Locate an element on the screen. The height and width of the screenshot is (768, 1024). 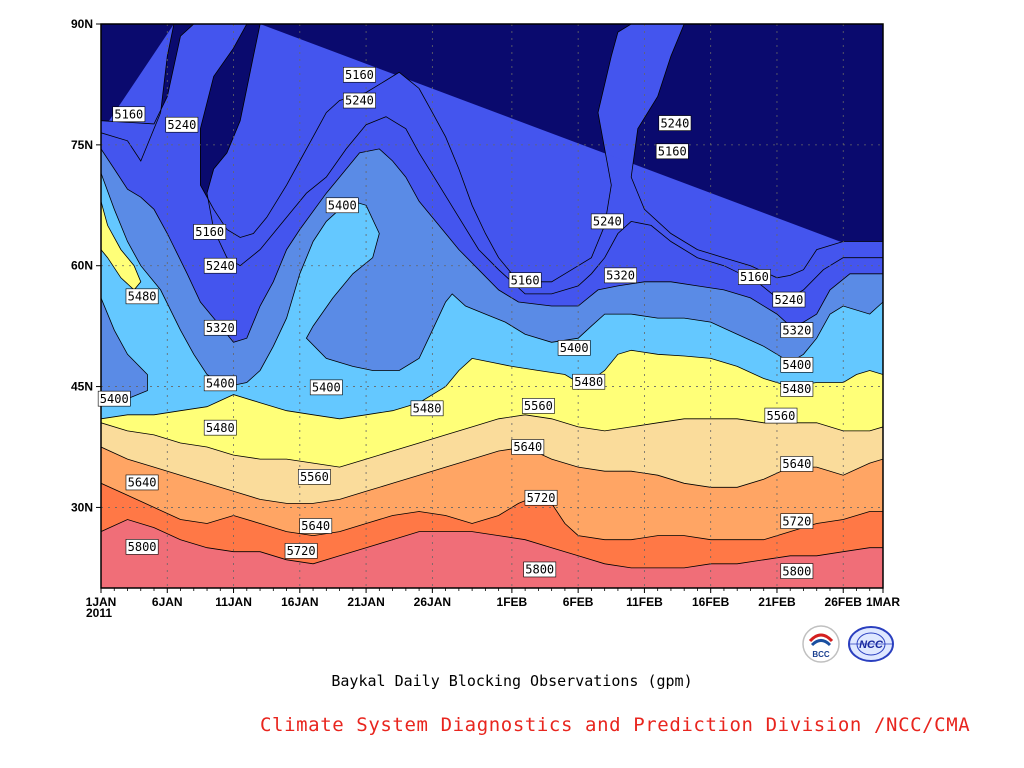
y-tick-label: 30N is located at coordinates (82, 507).